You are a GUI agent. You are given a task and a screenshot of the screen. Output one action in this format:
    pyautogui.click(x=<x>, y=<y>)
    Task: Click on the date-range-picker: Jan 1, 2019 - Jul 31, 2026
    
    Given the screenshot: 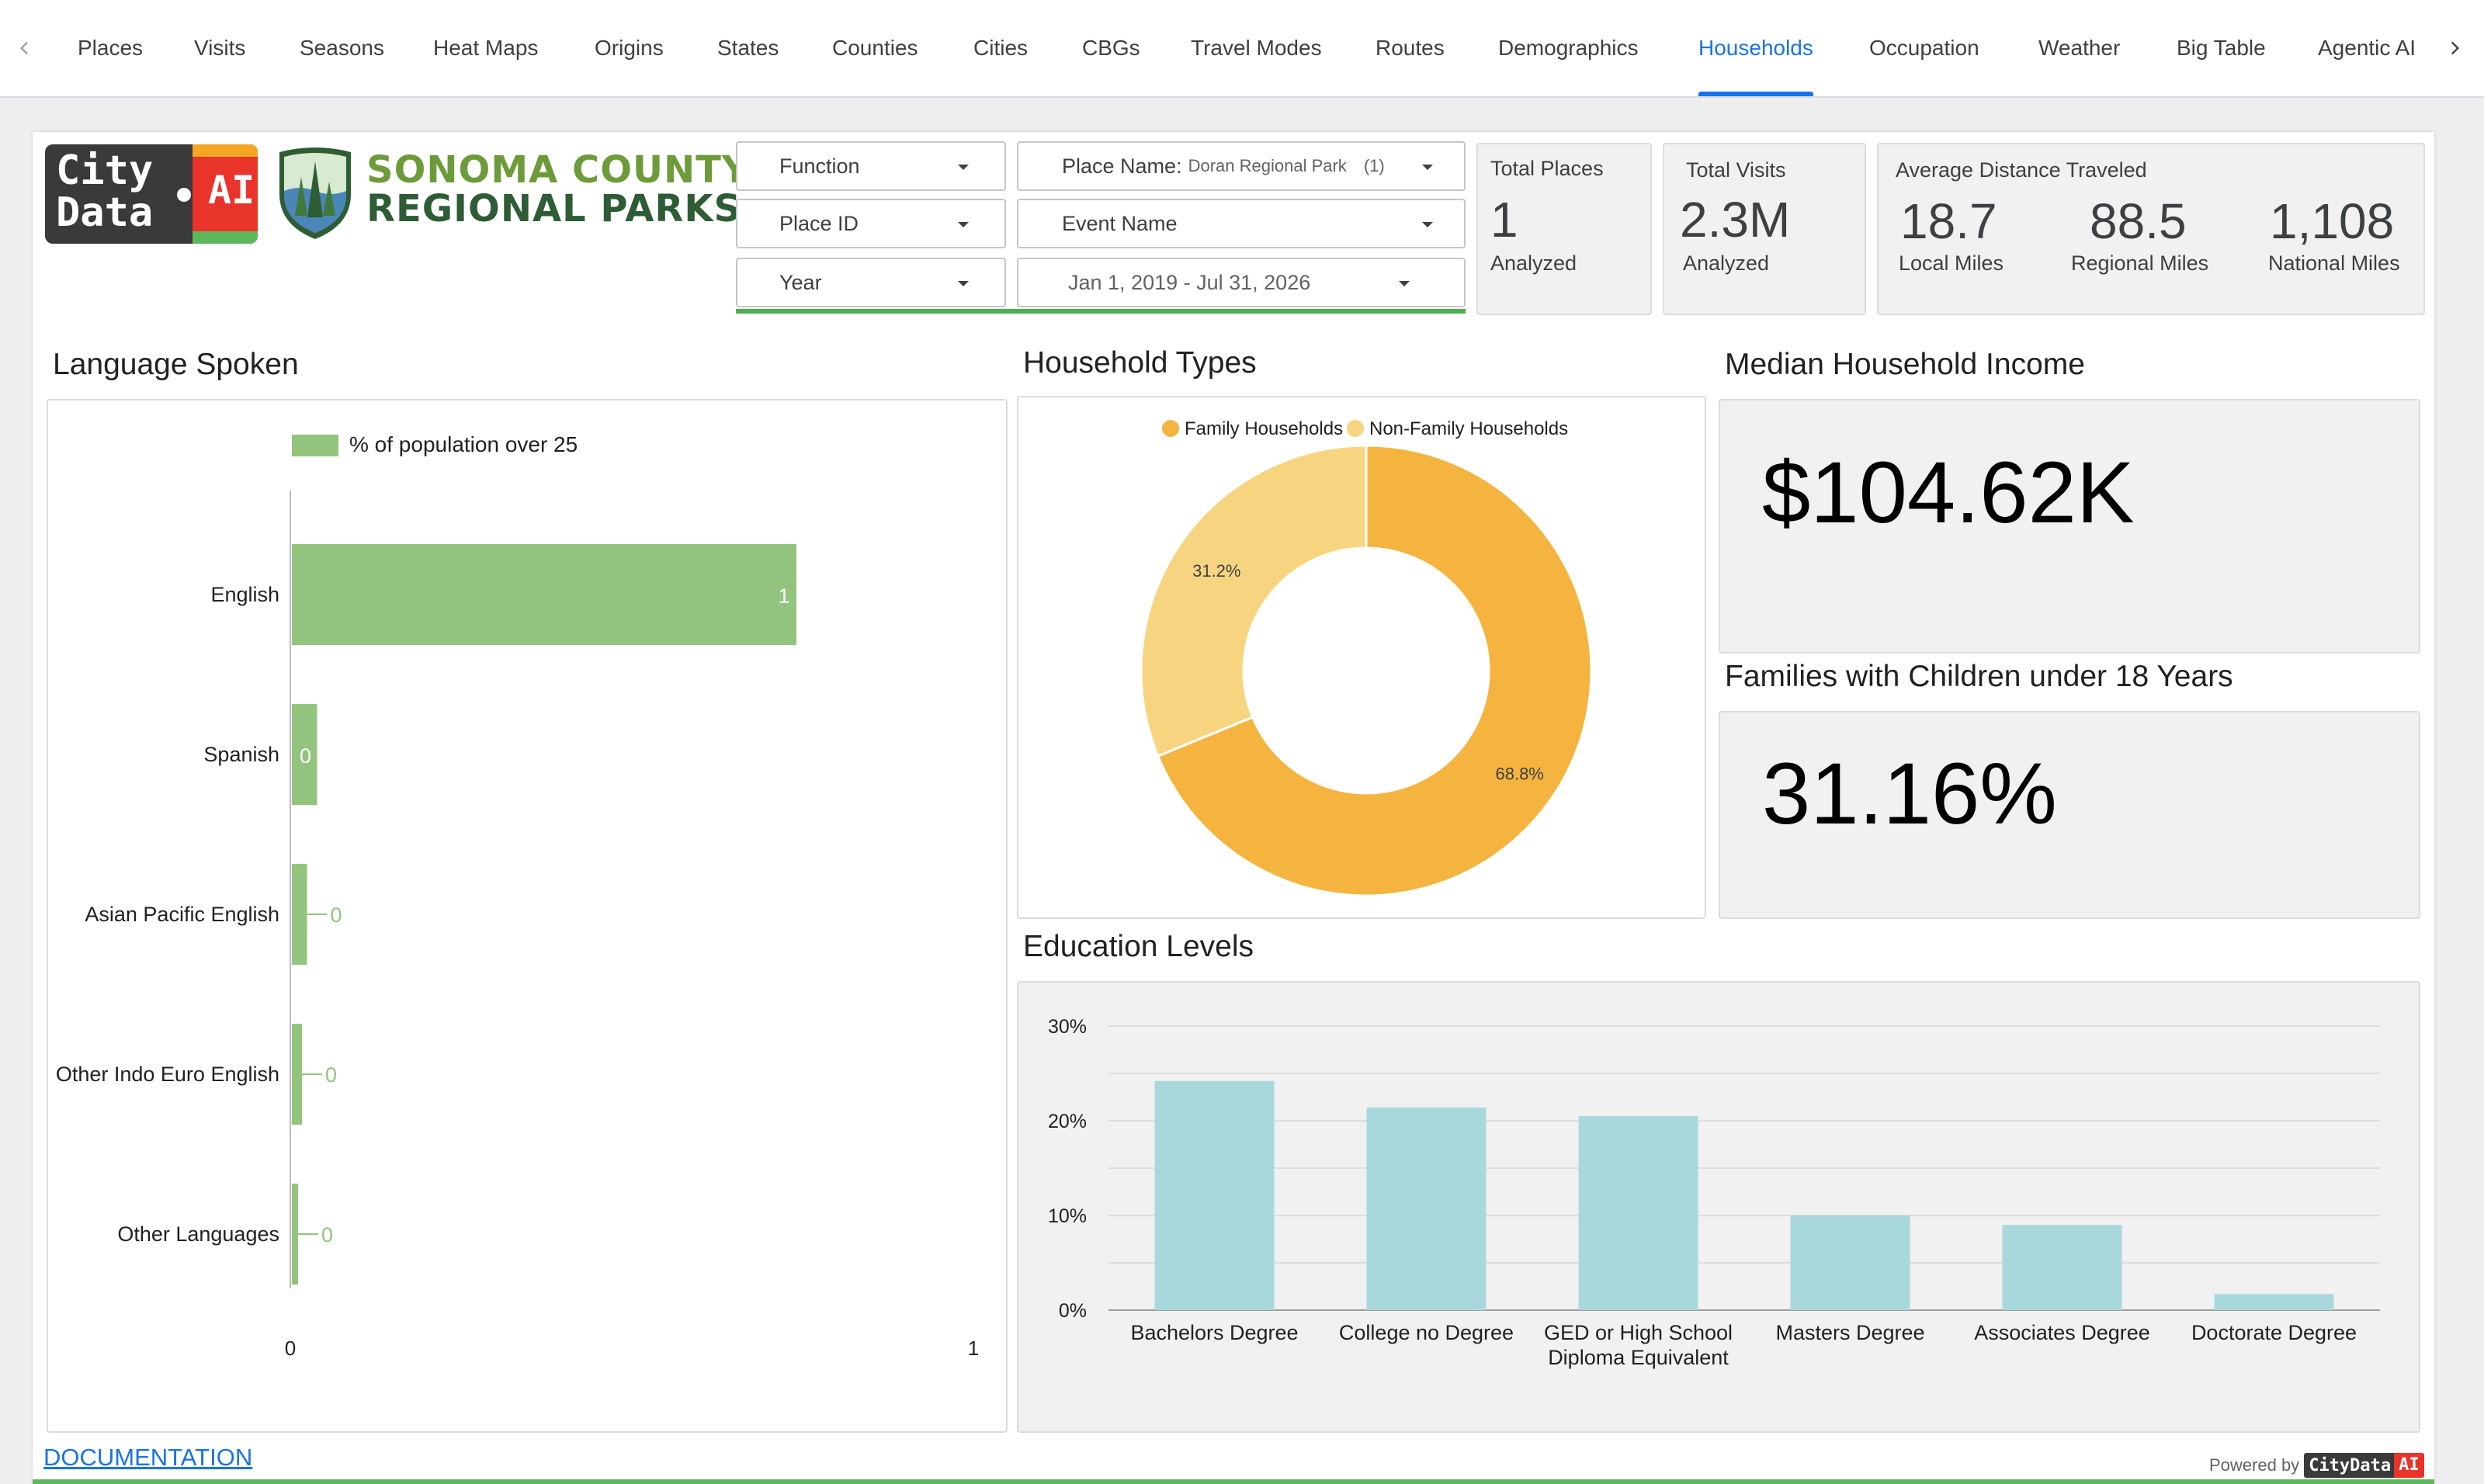 What is the action you would take?
    pyautogui.click(x=1241, y=283)
    